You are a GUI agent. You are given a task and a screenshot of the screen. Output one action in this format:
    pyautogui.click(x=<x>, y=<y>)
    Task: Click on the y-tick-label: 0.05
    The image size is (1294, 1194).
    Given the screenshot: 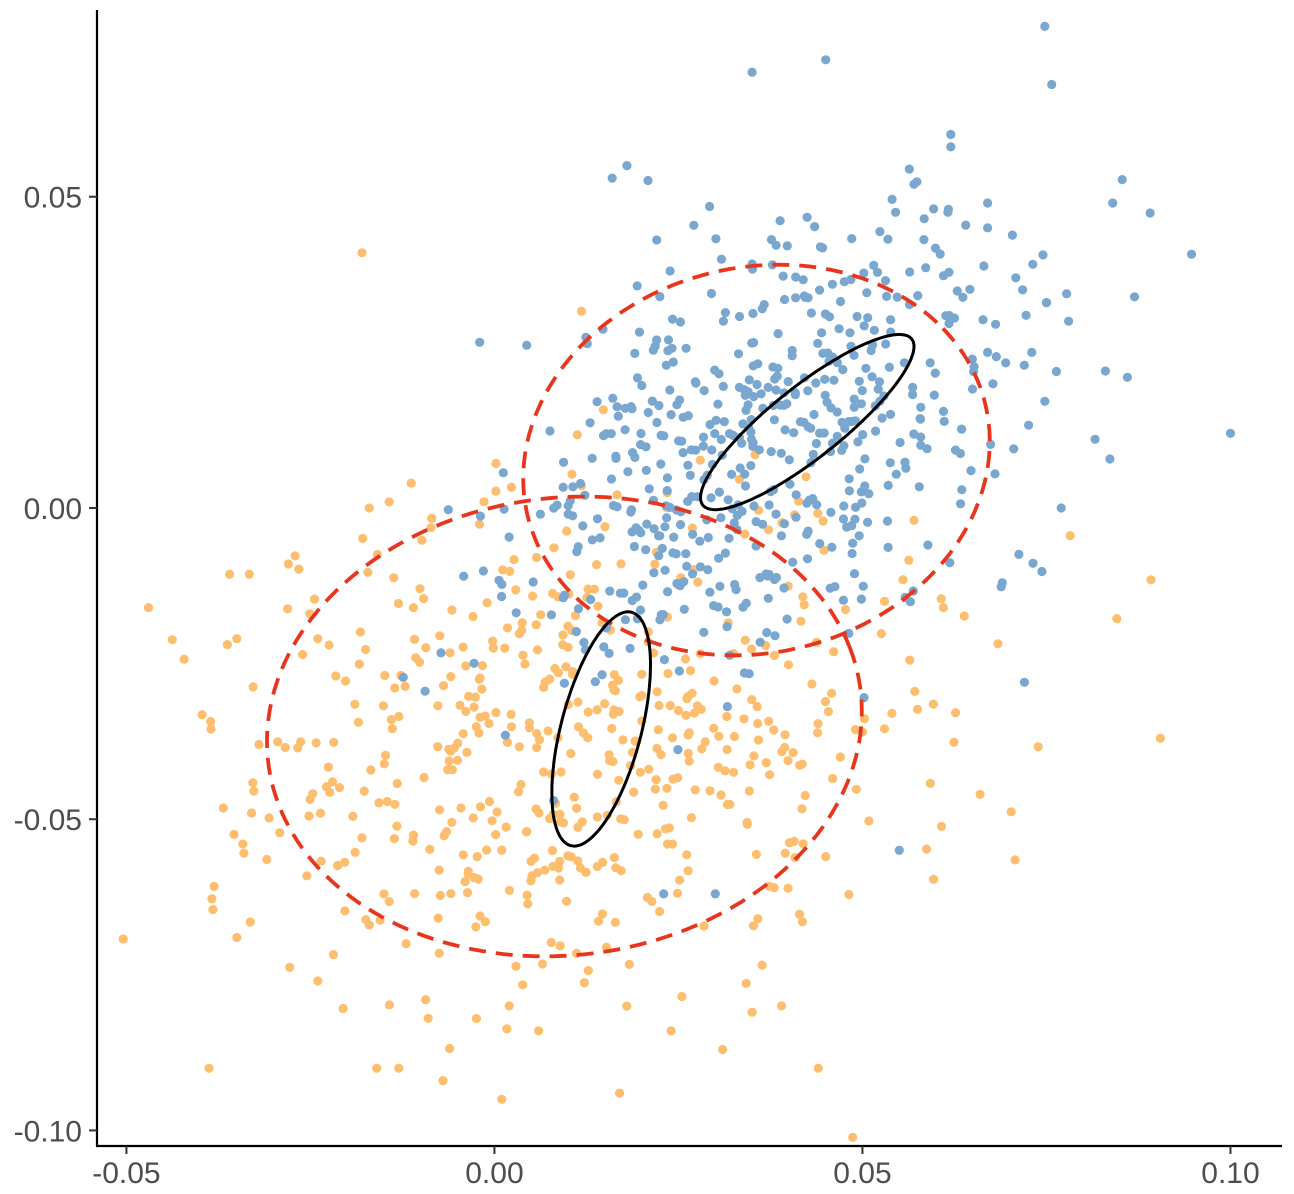 What is the action you would take?
    pyautogui.click(x=53, y=198)
    